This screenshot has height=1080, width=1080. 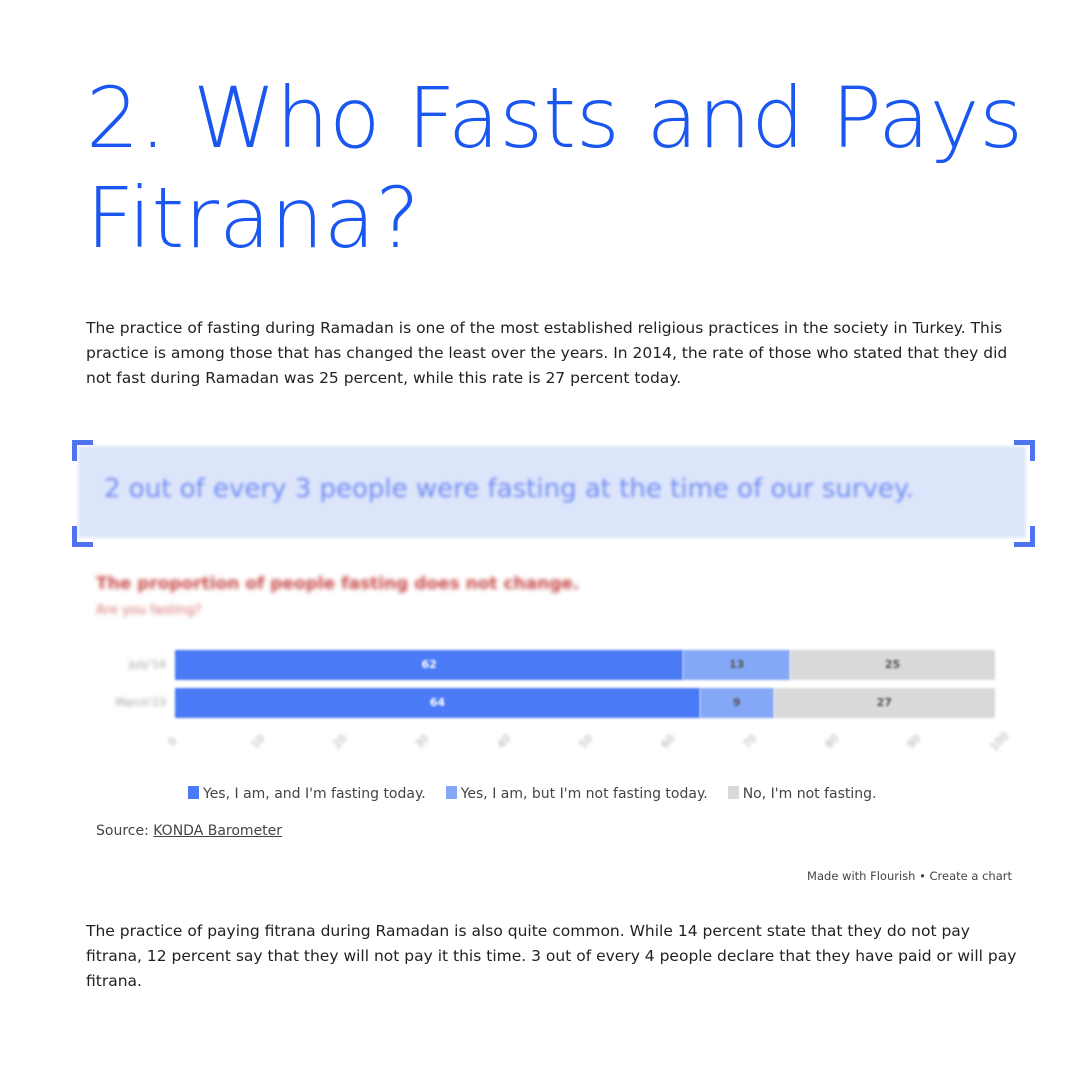 I want to click on x-tick-label: 70, so click(x=750, y=741).